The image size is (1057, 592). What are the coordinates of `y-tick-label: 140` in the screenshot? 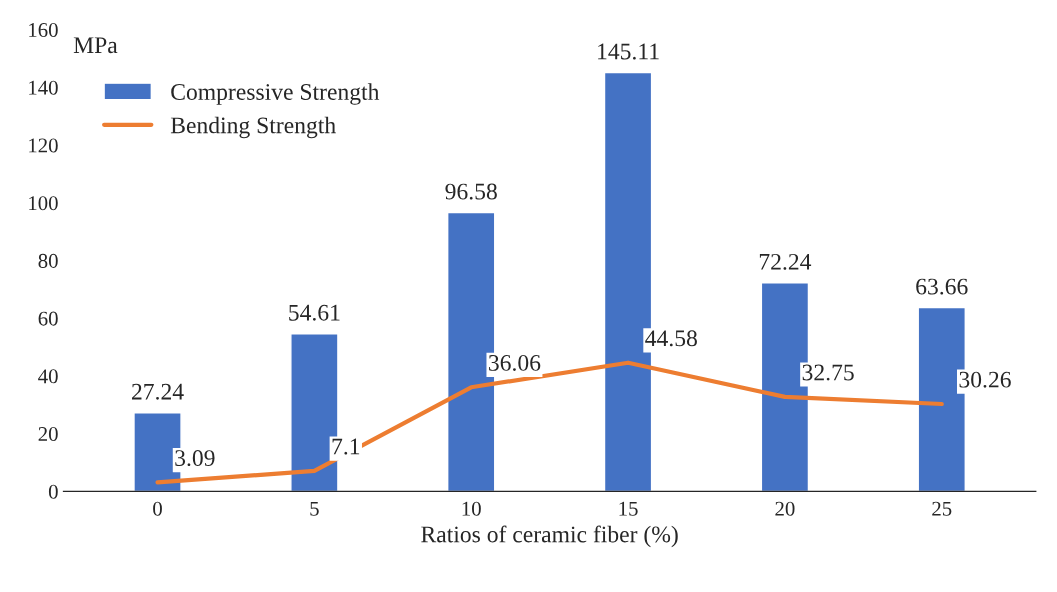 It's located at (43, 87).